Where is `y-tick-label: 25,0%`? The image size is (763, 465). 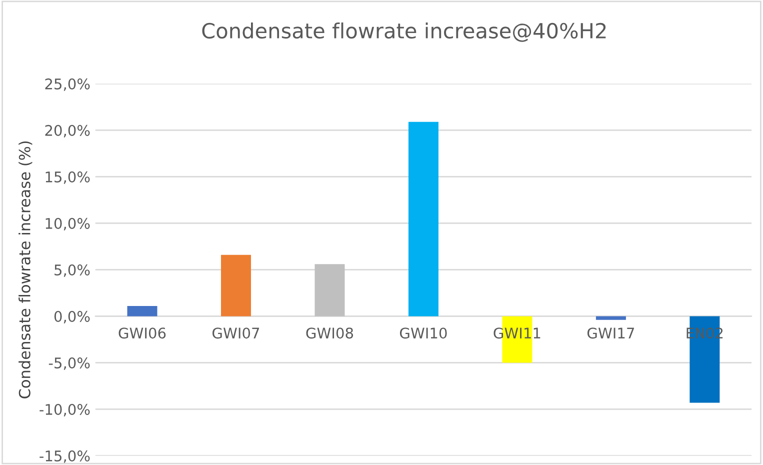
y-tick-label: 25,0% is located at coordinates (67, 84).